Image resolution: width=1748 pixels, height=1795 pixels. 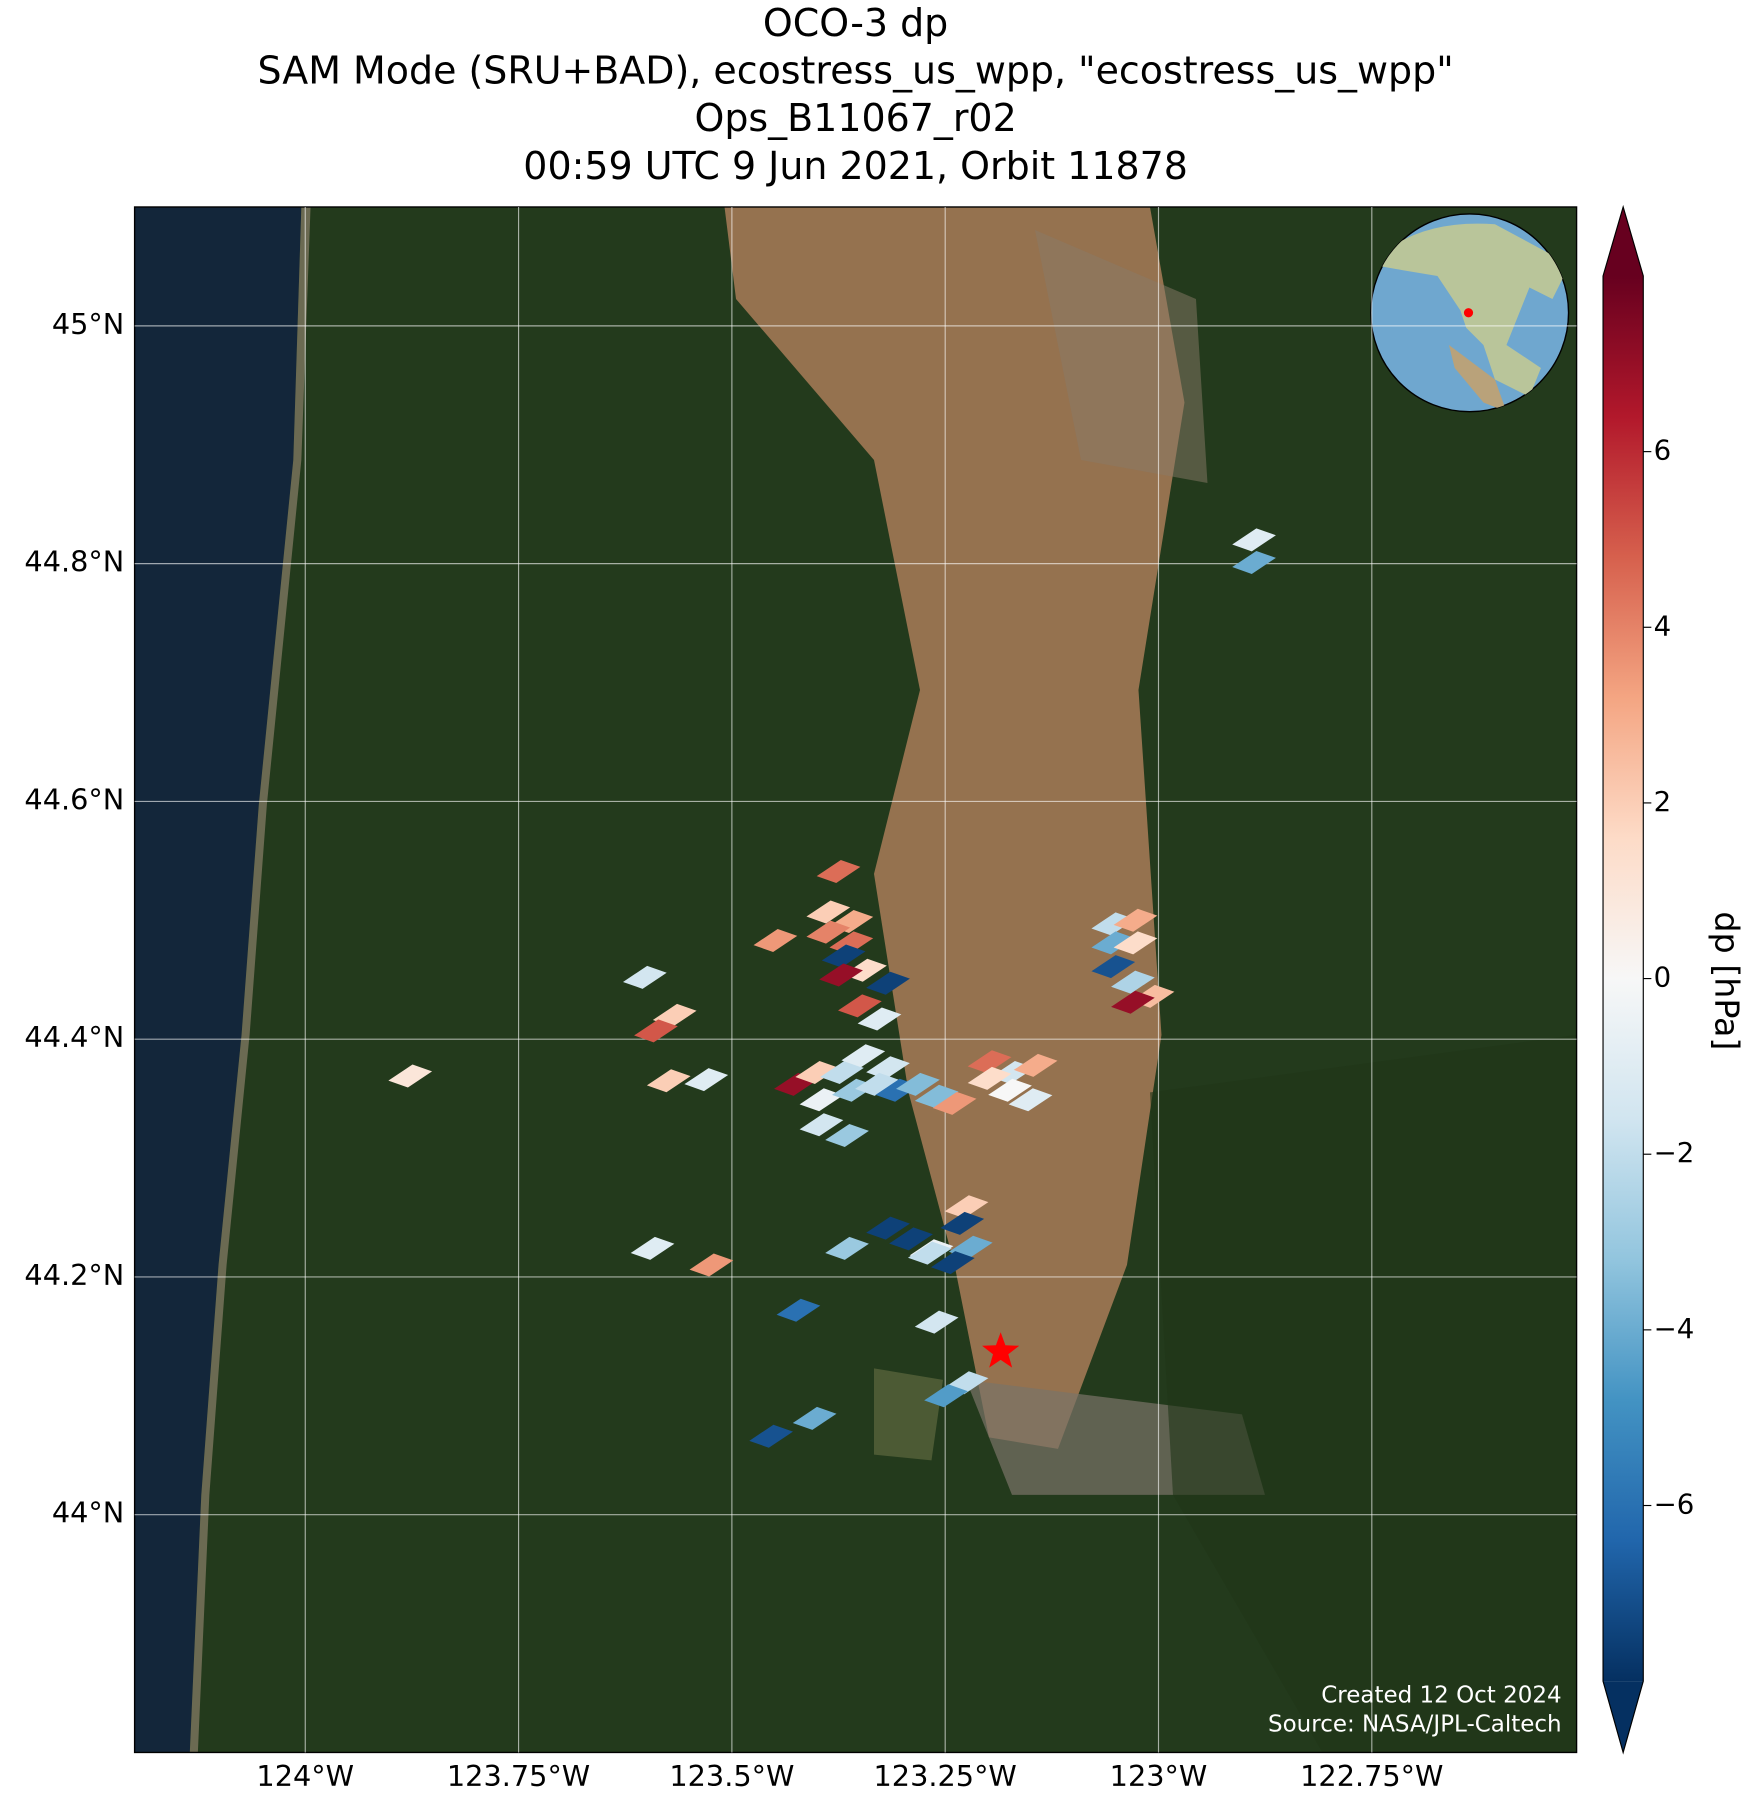 What do you see at coordinates (855, 166) in the screenshot?
I see `chart-title: 00:59 UTC 9 Jun 2021, Orbit 11878` at bounding box center [855, 166].